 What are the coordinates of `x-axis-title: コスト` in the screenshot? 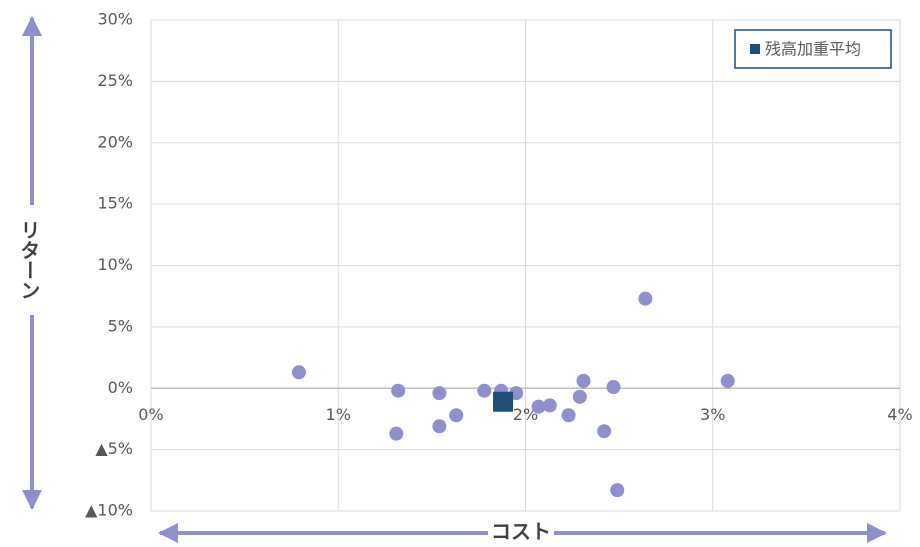 It's located at (521, 532).